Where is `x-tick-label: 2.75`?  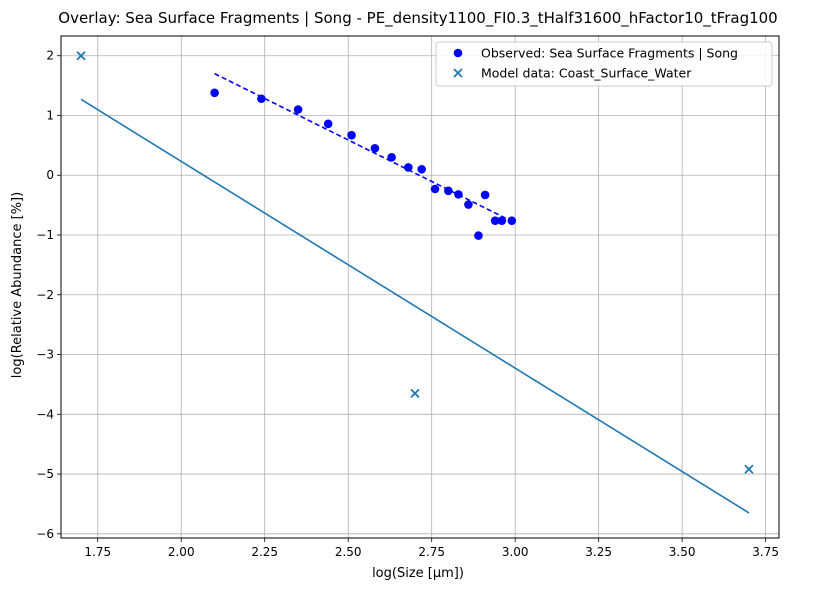
x-tick-label: 2.75 is located at coordinates (431, 552).